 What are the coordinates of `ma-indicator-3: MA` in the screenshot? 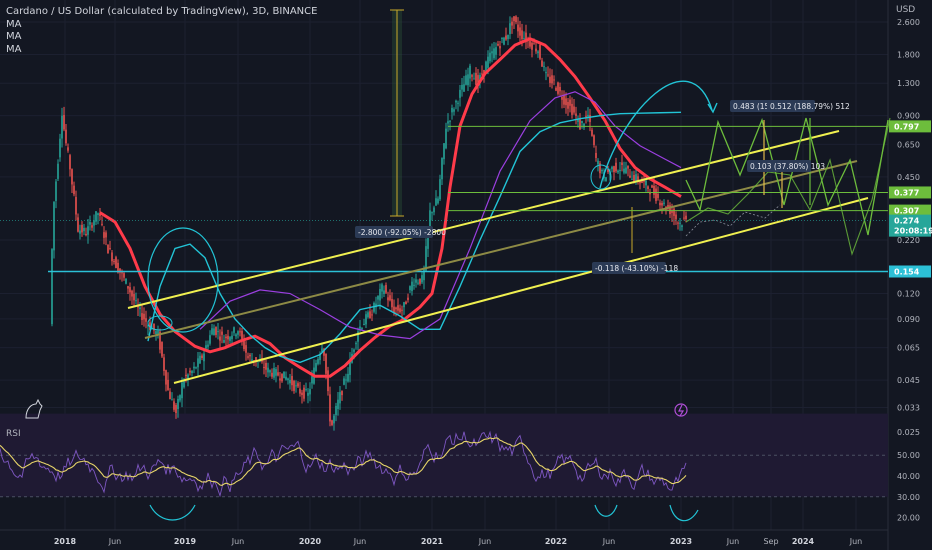 It's located at (14, 49).